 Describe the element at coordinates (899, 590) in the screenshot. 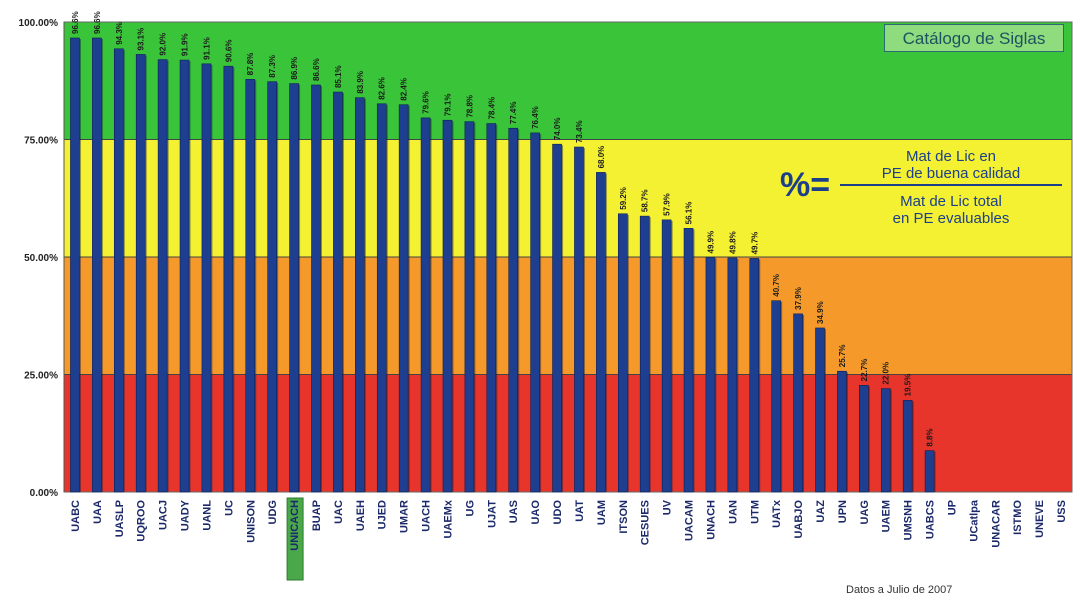

I see `data-date-note: Datos a Julio de 2007` at that location.